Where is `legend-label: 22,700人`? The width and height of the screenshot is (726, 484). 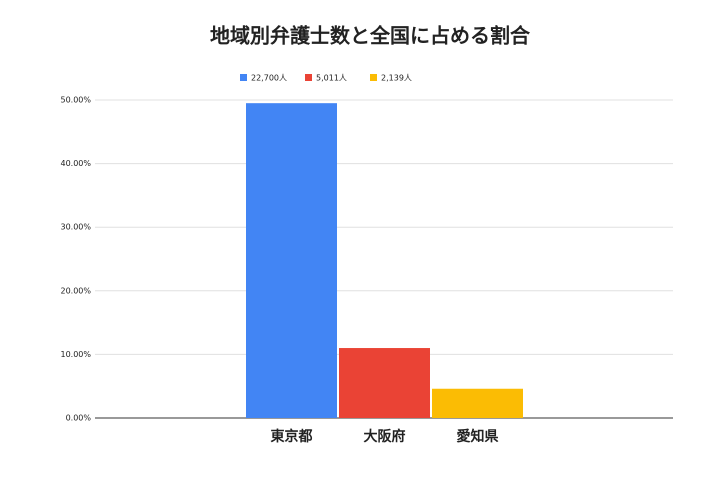
legend-label: 22,700人 is located at coordinates (269, 78).